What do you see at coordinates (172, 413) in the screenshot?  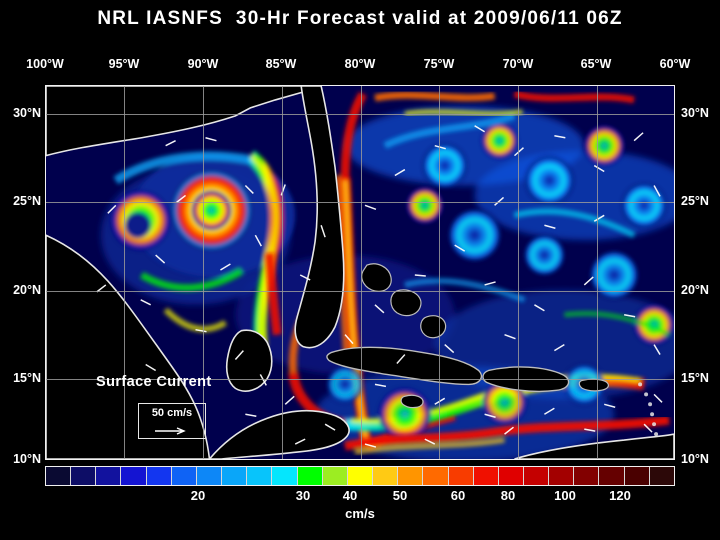 I see `vector-scale-label: 50 cm/s` at bounding box center [172, 413].